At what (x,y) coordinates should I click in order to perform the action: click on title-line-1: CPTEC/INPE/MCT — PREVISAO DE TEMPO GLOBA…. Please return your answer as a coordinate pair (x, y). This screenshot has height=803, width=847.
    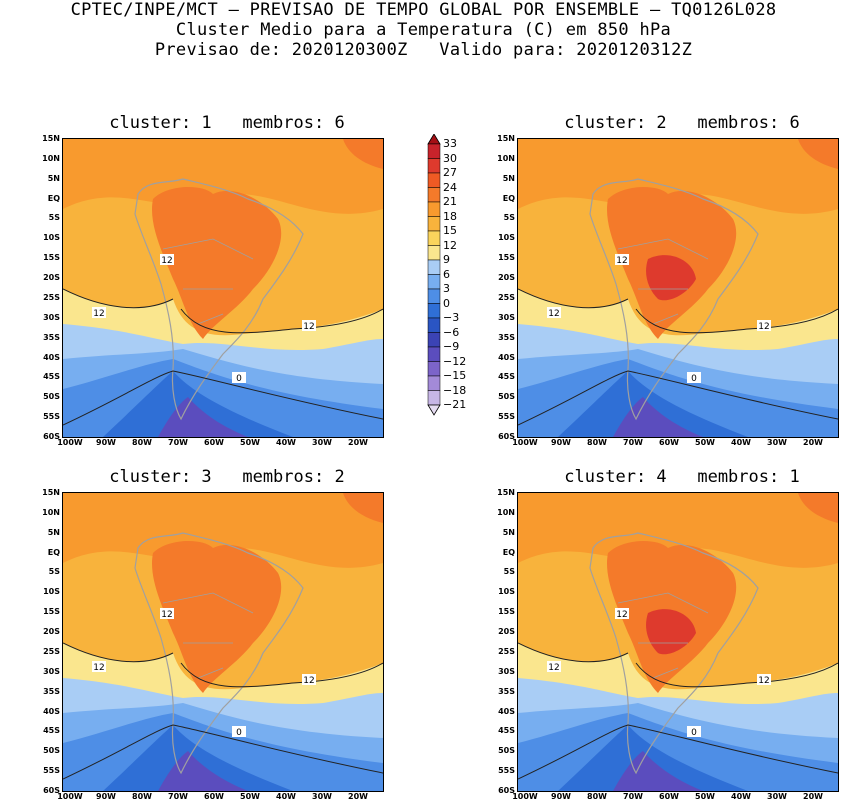
    Looking at the image, I should click on (423, 10).